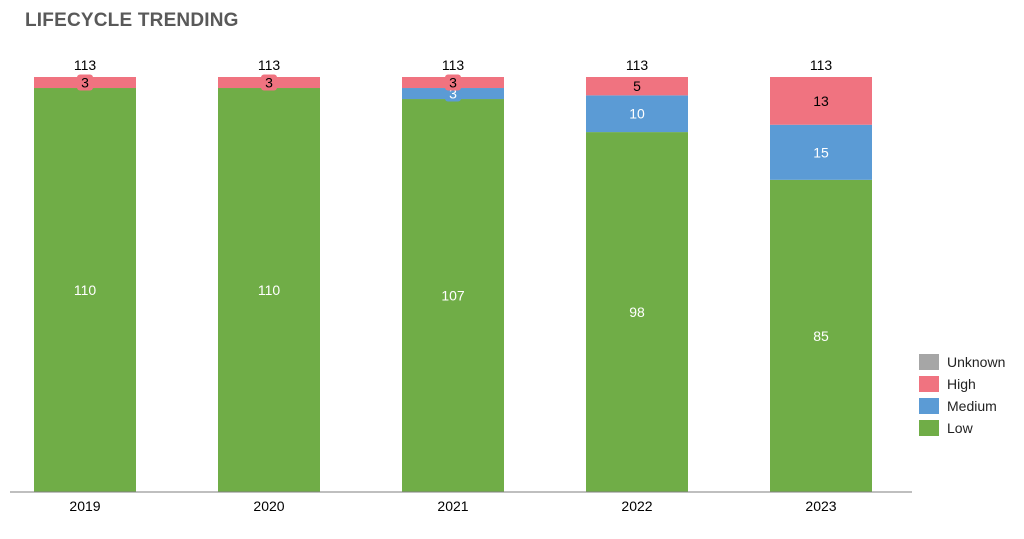 The height and width of the screenshot is (539, 1024). I want to click on data-label-high-2021: 3, so click(453, 83).